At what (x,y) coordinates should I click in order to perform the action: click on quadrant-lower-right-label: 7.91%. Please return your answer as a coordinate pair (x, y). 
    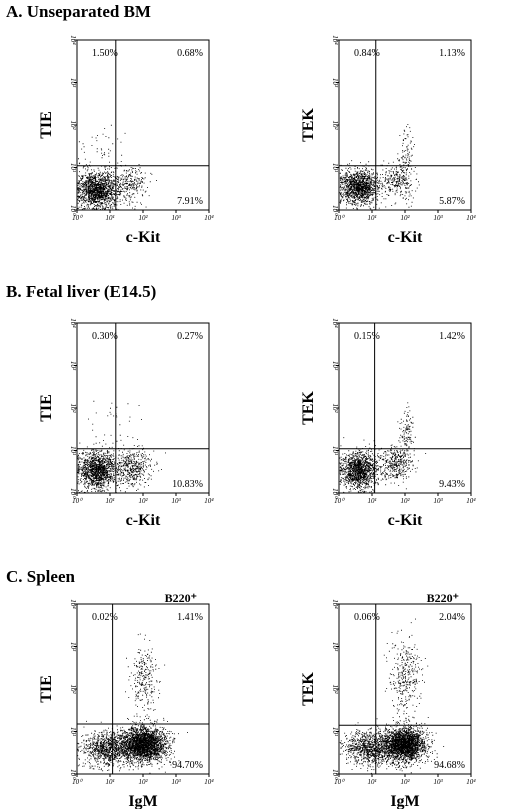
    Looking at the image, I should click on (190, 201).